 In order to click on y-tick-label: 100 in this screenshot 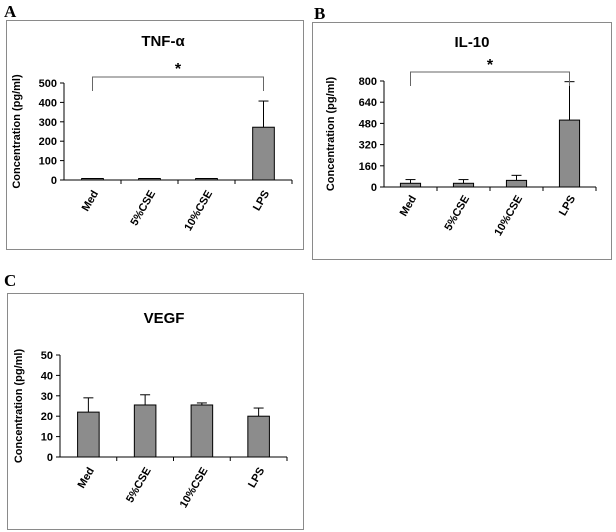, I will do `click(48, 162)`.